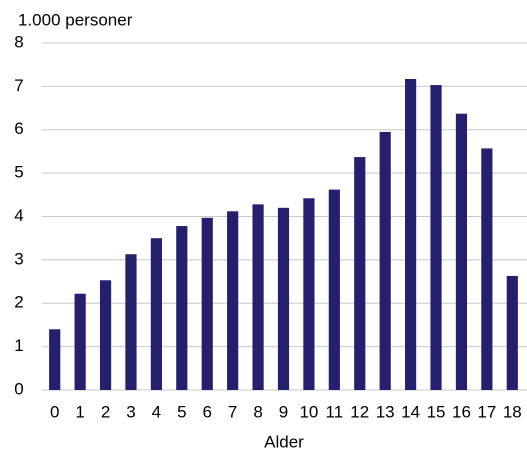  I want to click on x-axis-title: Alder, so click(284, 441).